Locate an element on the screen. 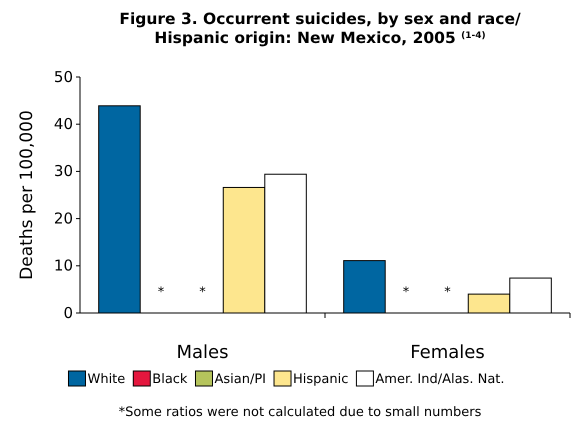 The height and width of the screenshot is (436, 573). x-tick-label: Males is located at coordinates (202, 352).